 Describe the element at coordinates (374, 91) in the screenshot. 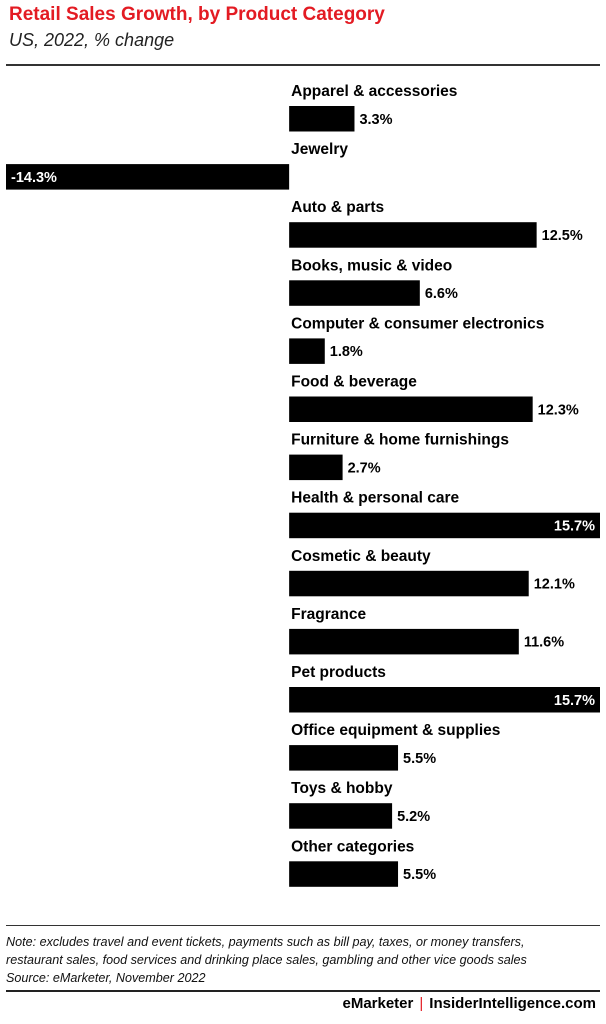

I see `category-label: Apparel & accessories` at that location.